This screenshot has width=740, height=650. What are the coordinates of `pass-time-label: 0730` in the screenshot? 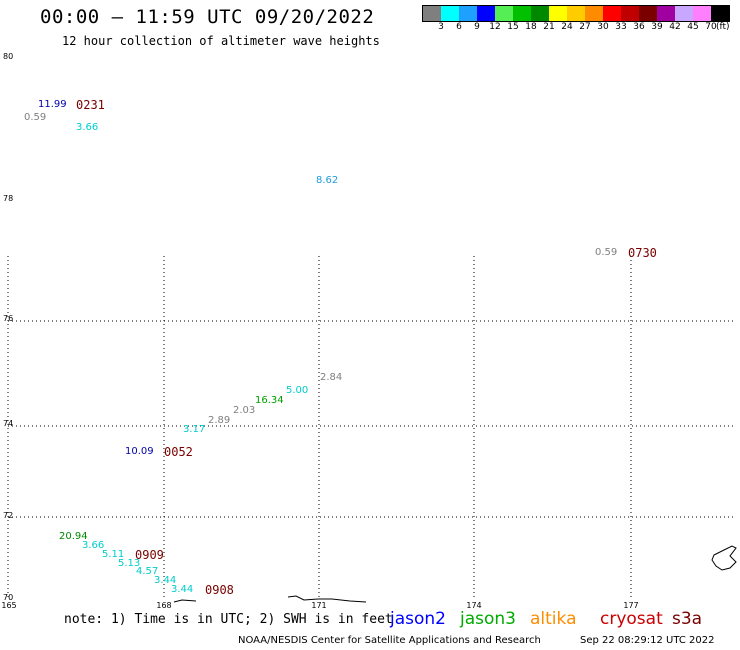 It's located at (642, 253).